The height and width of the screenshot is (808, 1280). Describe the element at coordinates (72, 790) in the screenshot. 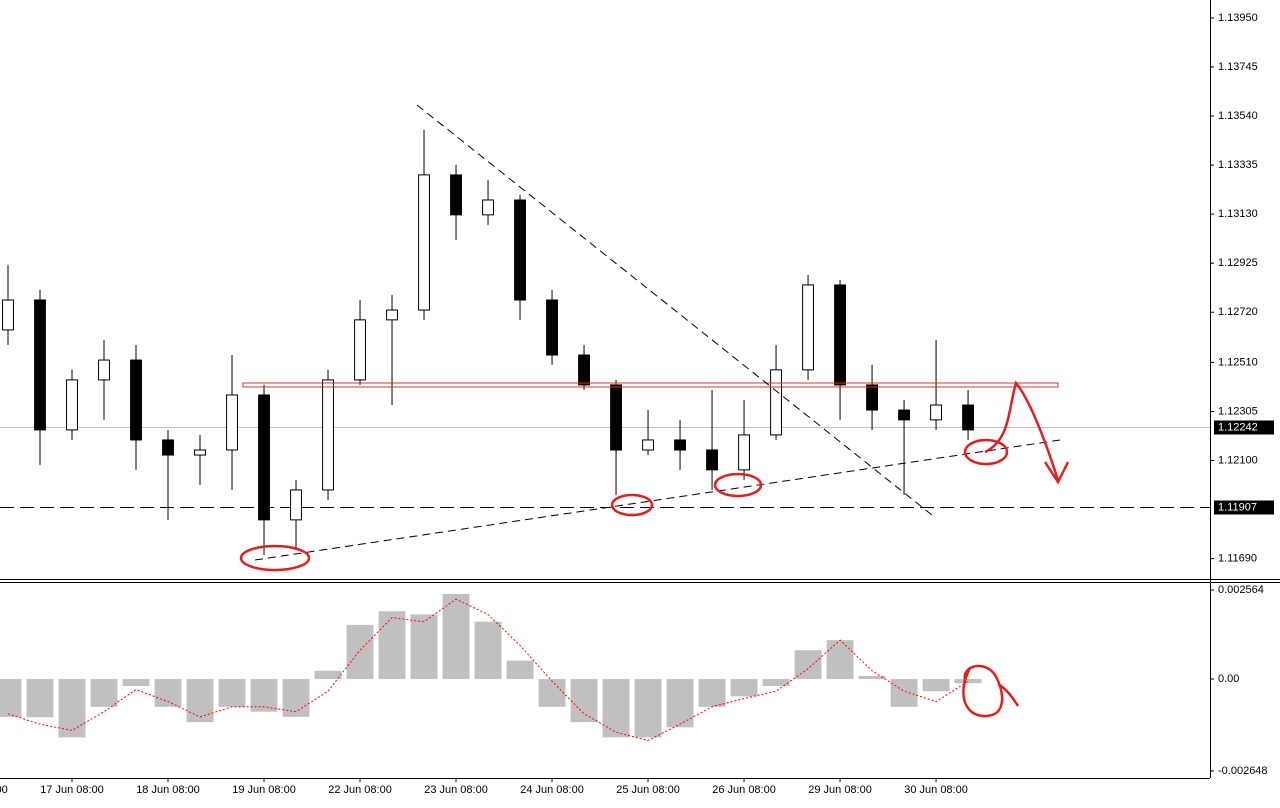

I see `x-tick-label: 17 Jun 08:00` at that location.